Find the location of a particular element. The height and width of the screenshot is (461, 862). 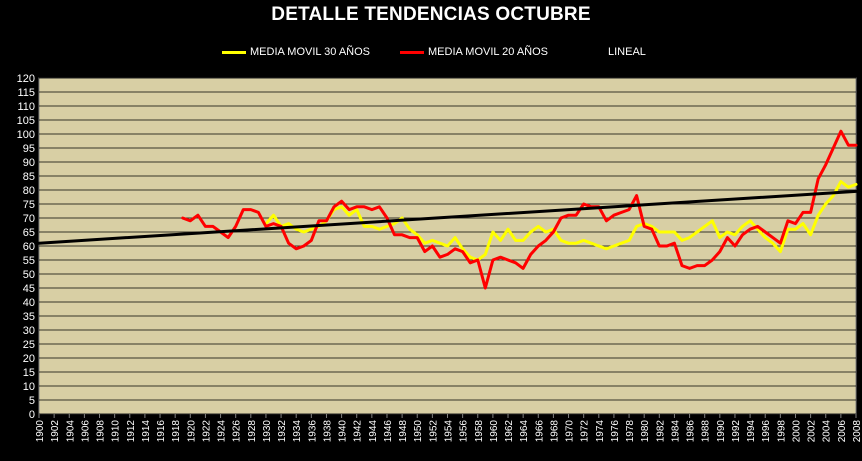

x-tick-label: 1958 is located at coordinates (479, 431).